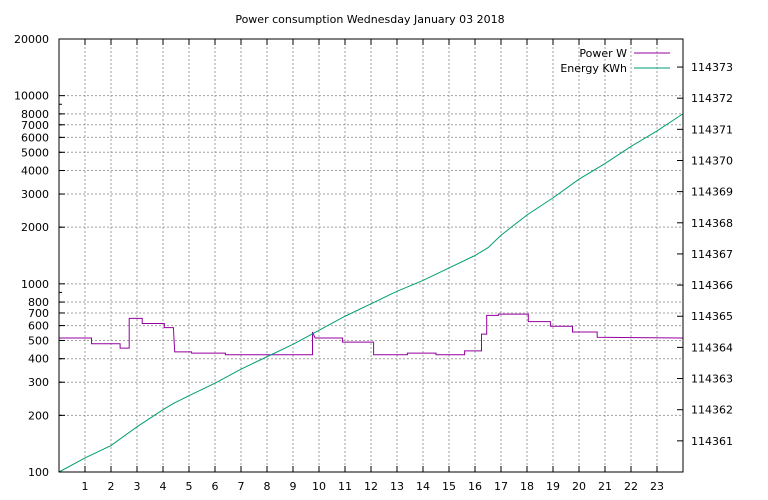 The width and height of the screenshot is (768, 500). I want to click on x-tick-label: 6, so click(215, 486).